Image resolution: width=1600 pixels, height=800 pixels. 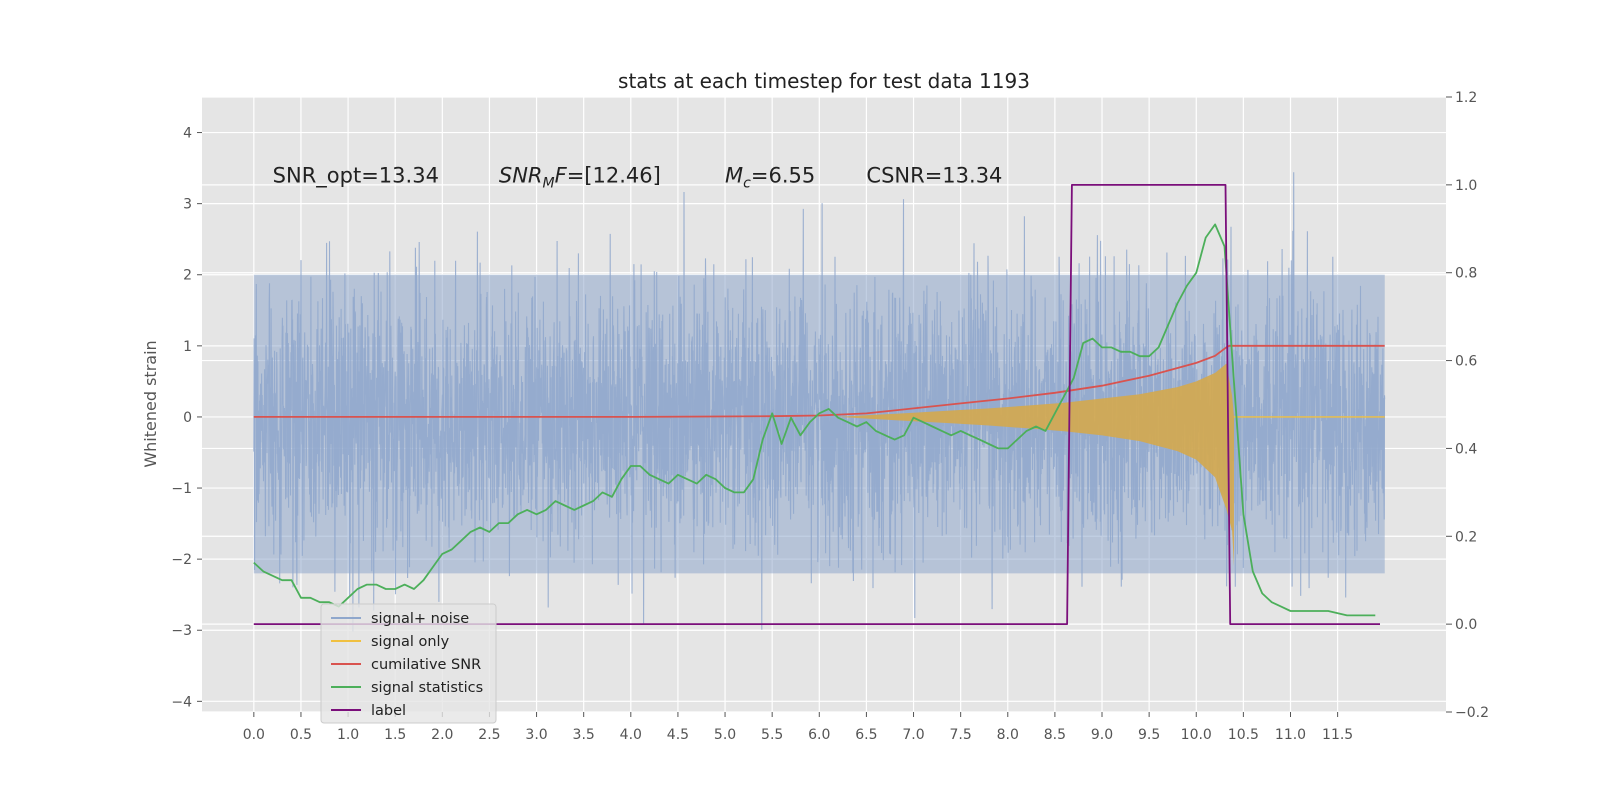 I want to click on x-tick-label: 9.0, so click(x=1102, y=735).